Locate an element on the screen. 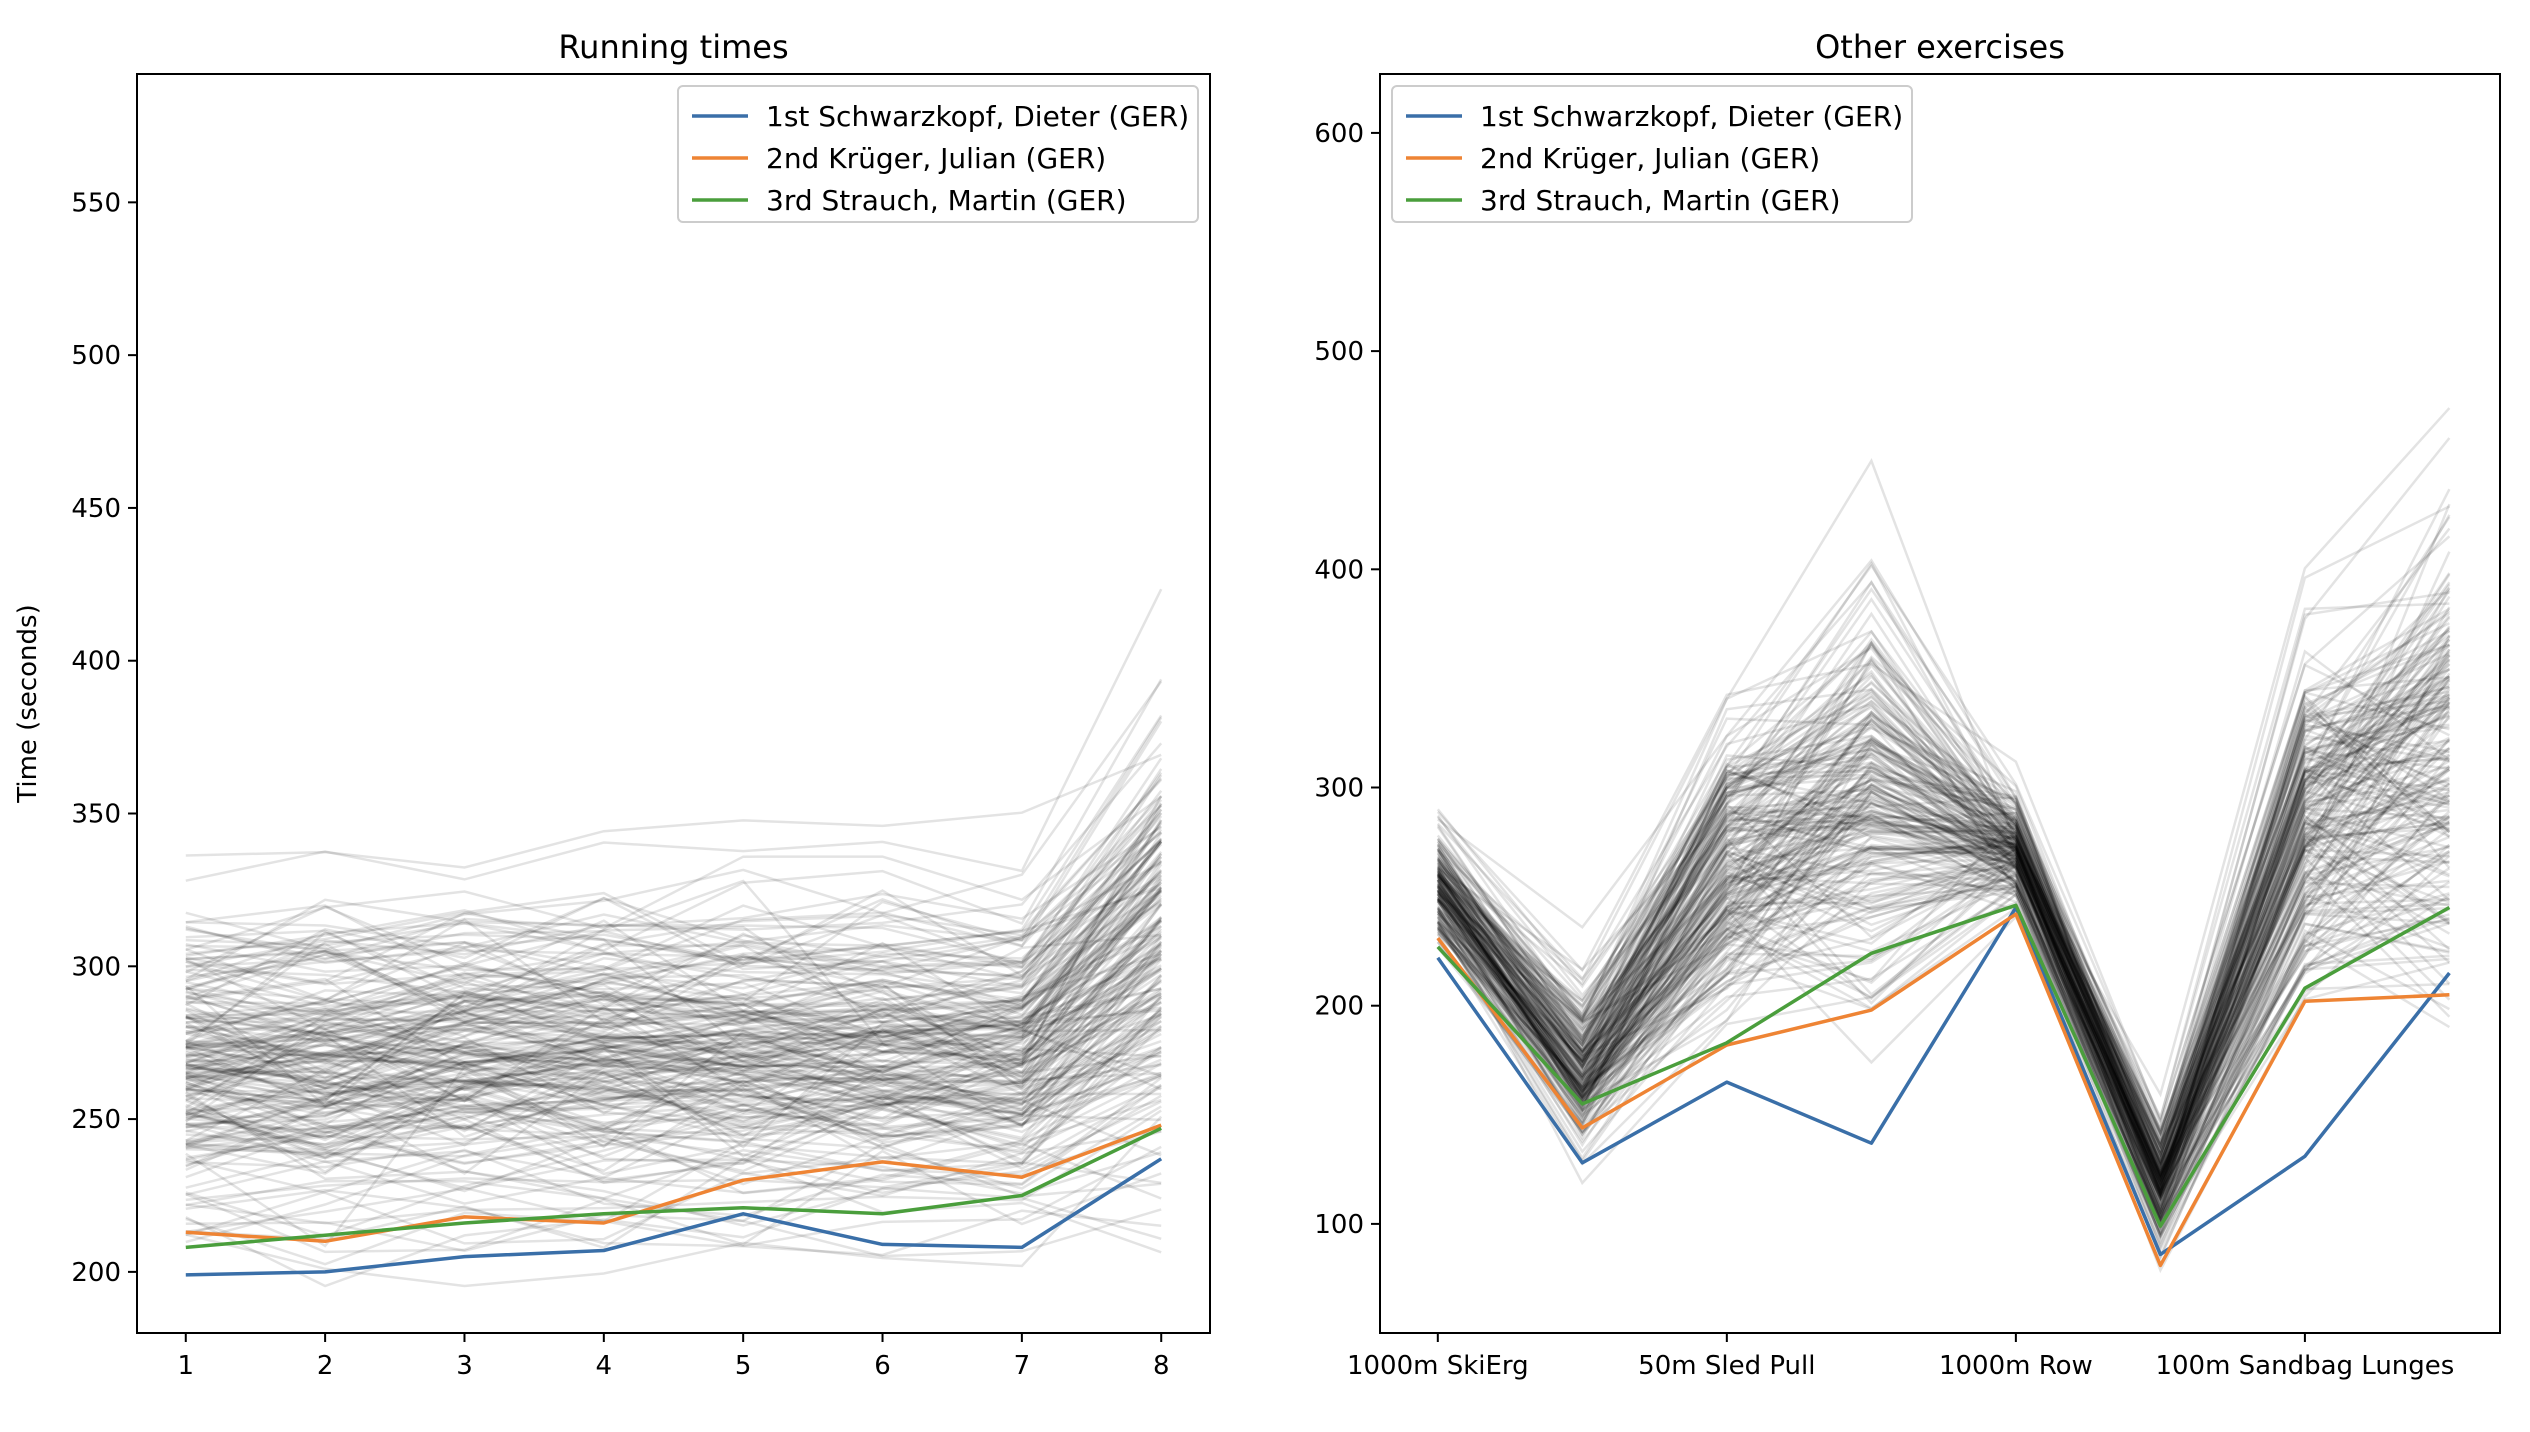  y-tick-label: 100 is located at coordinates (1339, 1225).